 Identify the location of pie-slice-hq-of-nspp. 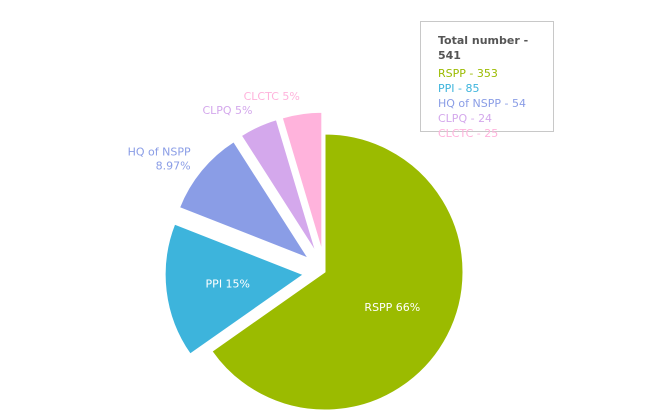
(244, 200).